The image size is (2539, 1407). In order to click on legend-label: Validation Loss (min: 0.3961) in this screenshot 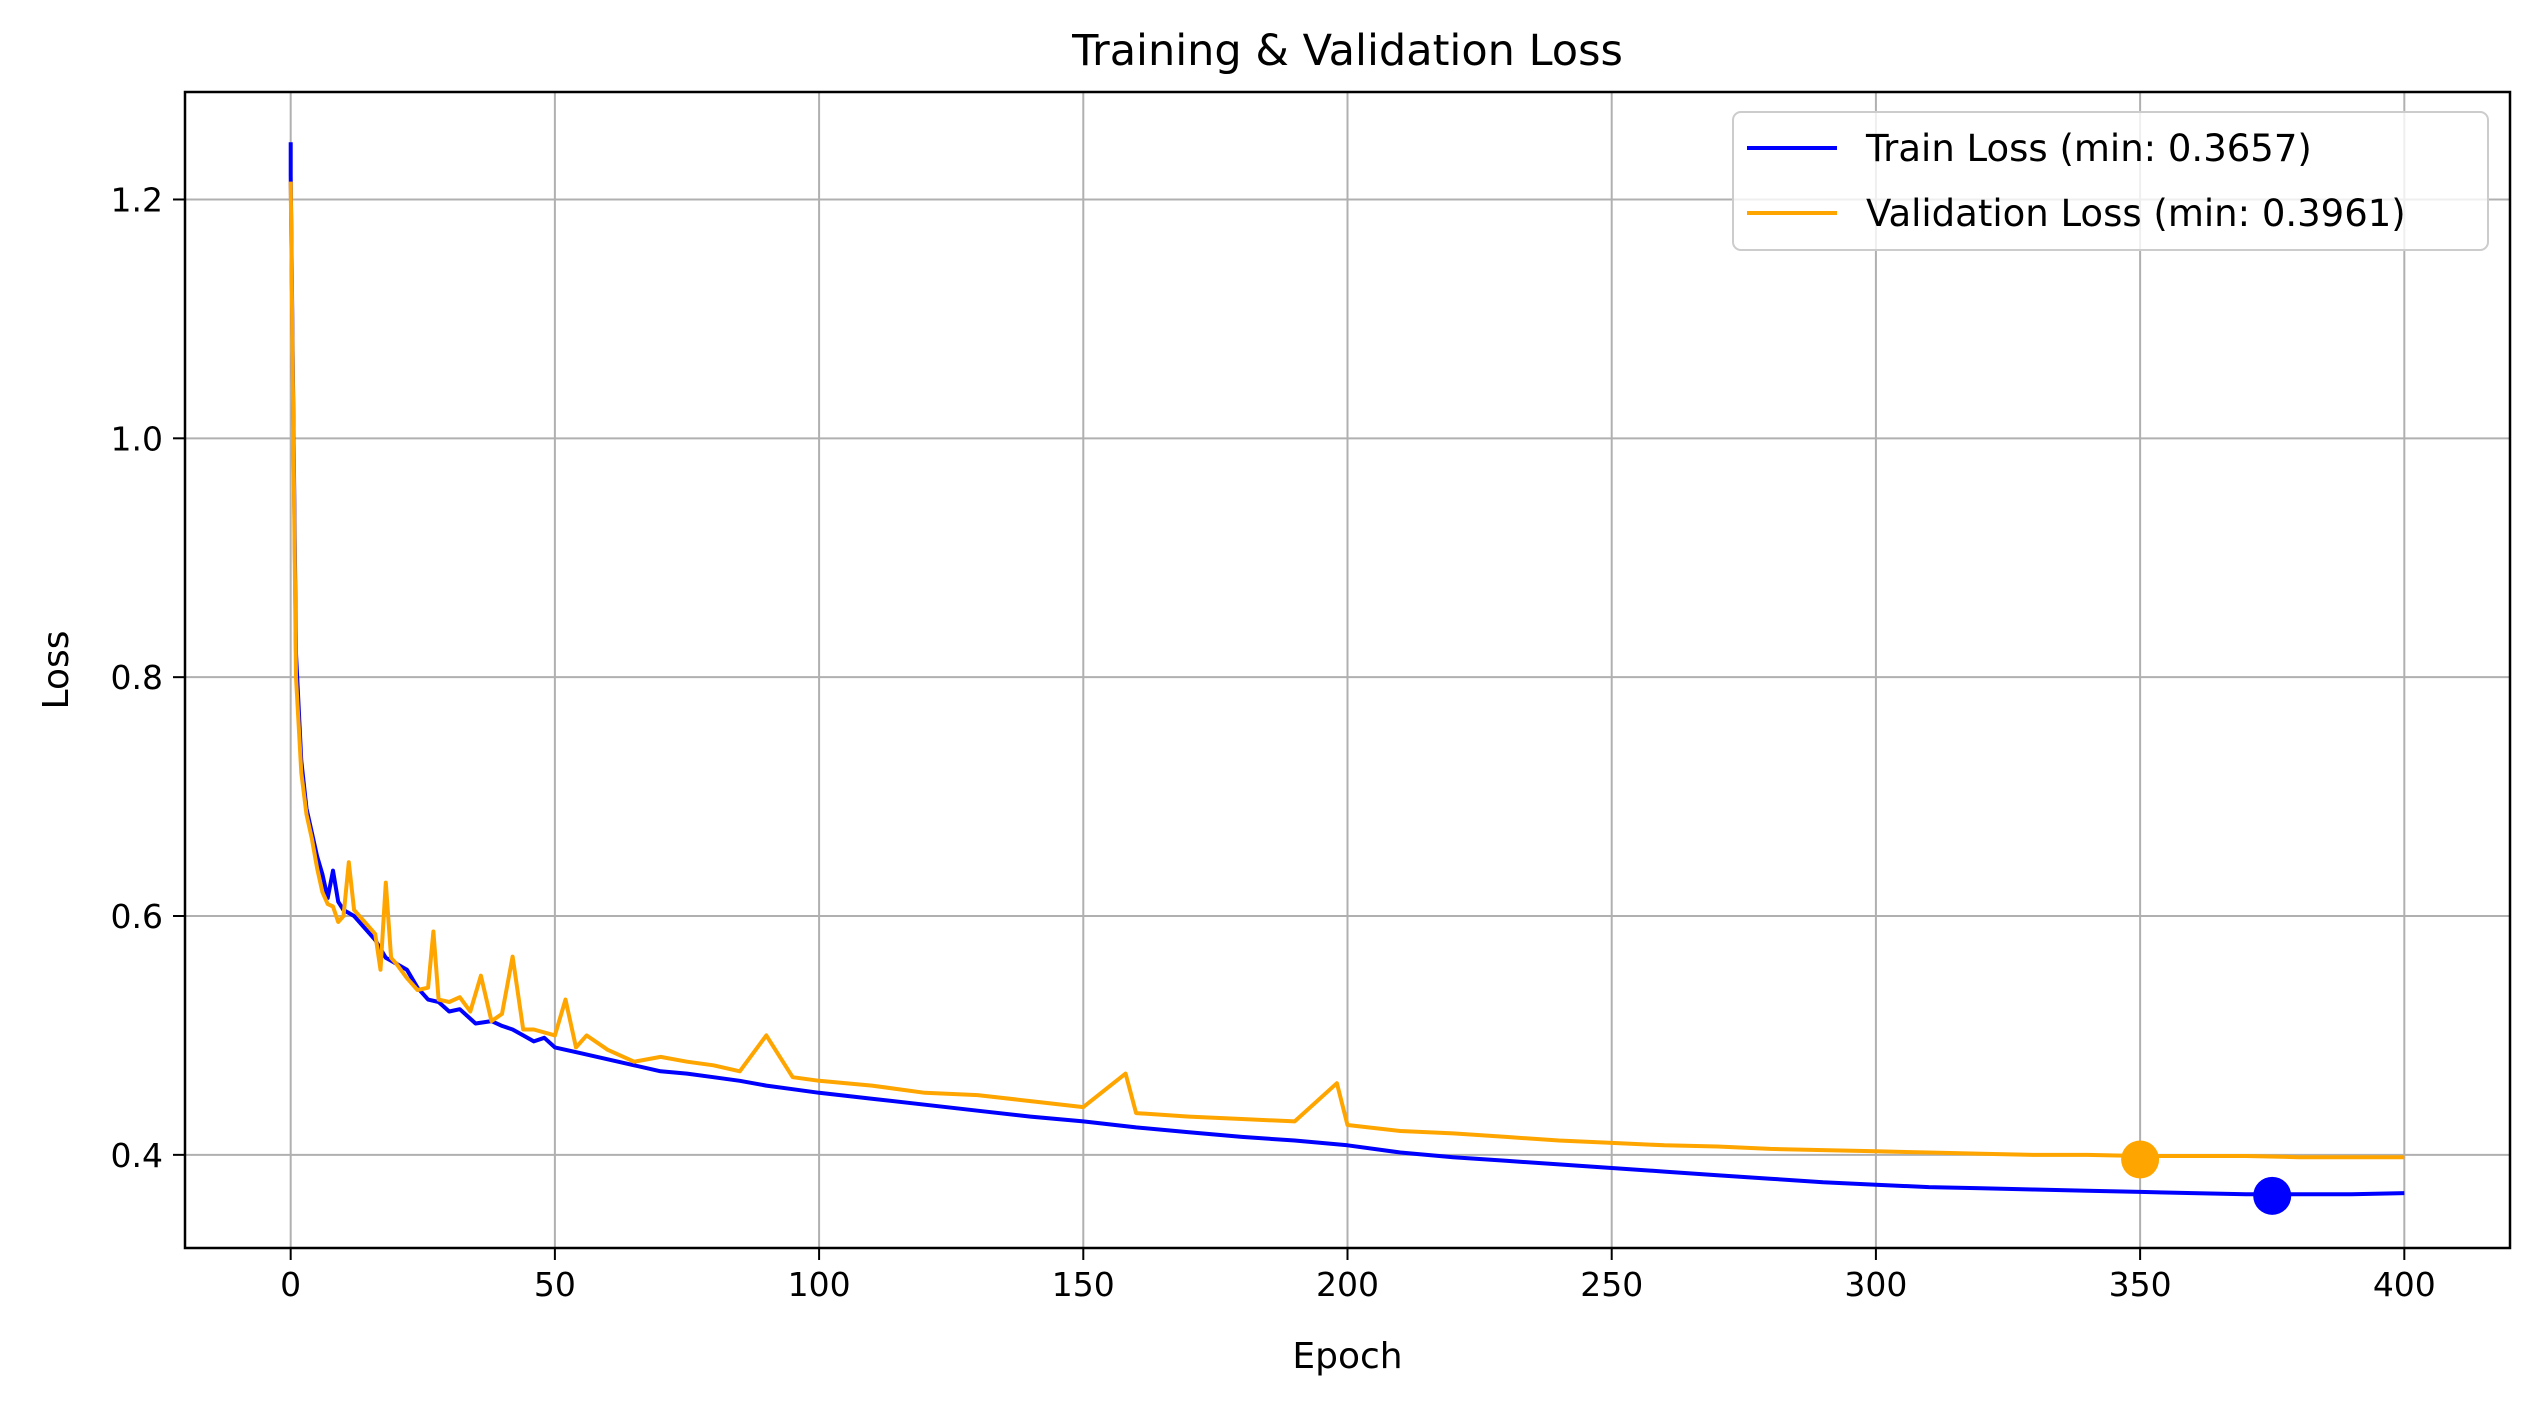, I will do `click(2136, 213)`.